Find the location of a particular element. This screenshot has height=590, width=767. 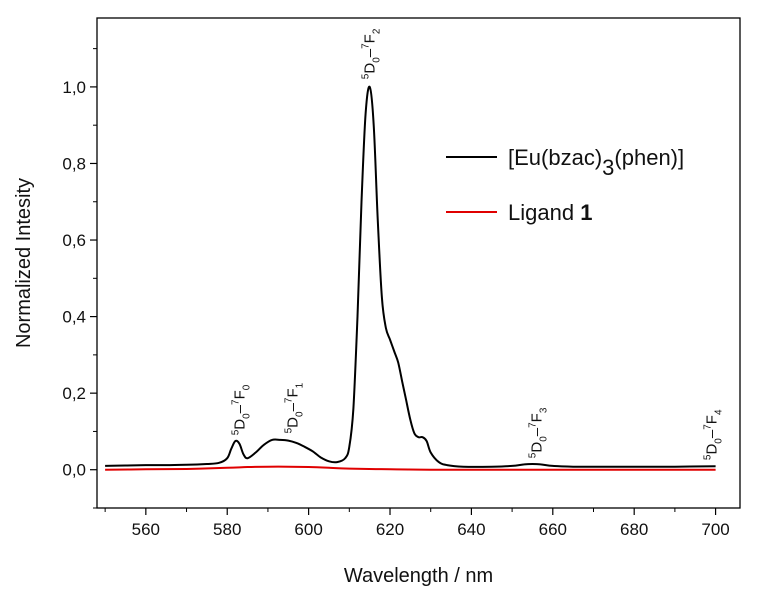

transition-label-part: 3 is located at coordinates (544, 410).